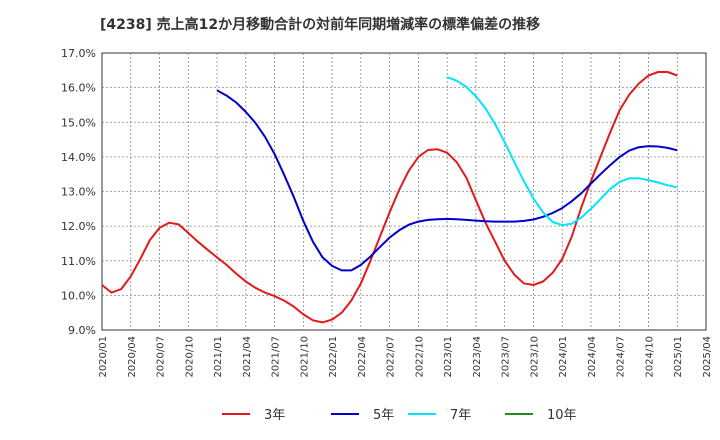 This screenshot has height=440, width=720. I want to click on y-tick-label: 17.0%, so click(78, 53).